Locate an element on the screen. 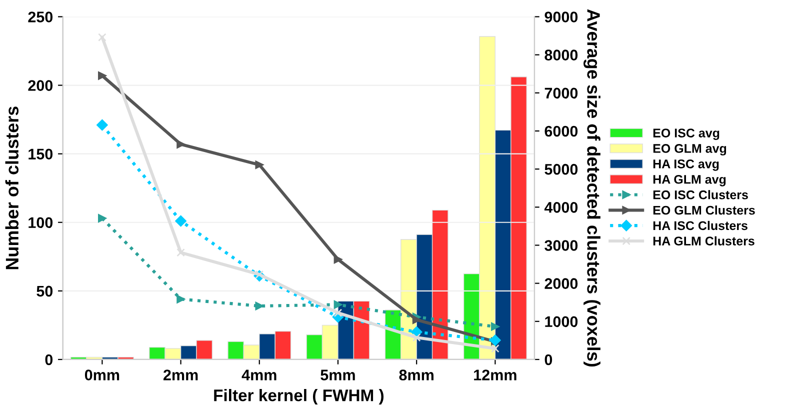 This screenshot has width=786, height=418. legend-label: HA ISC avg is located at coordinates (686, 165).